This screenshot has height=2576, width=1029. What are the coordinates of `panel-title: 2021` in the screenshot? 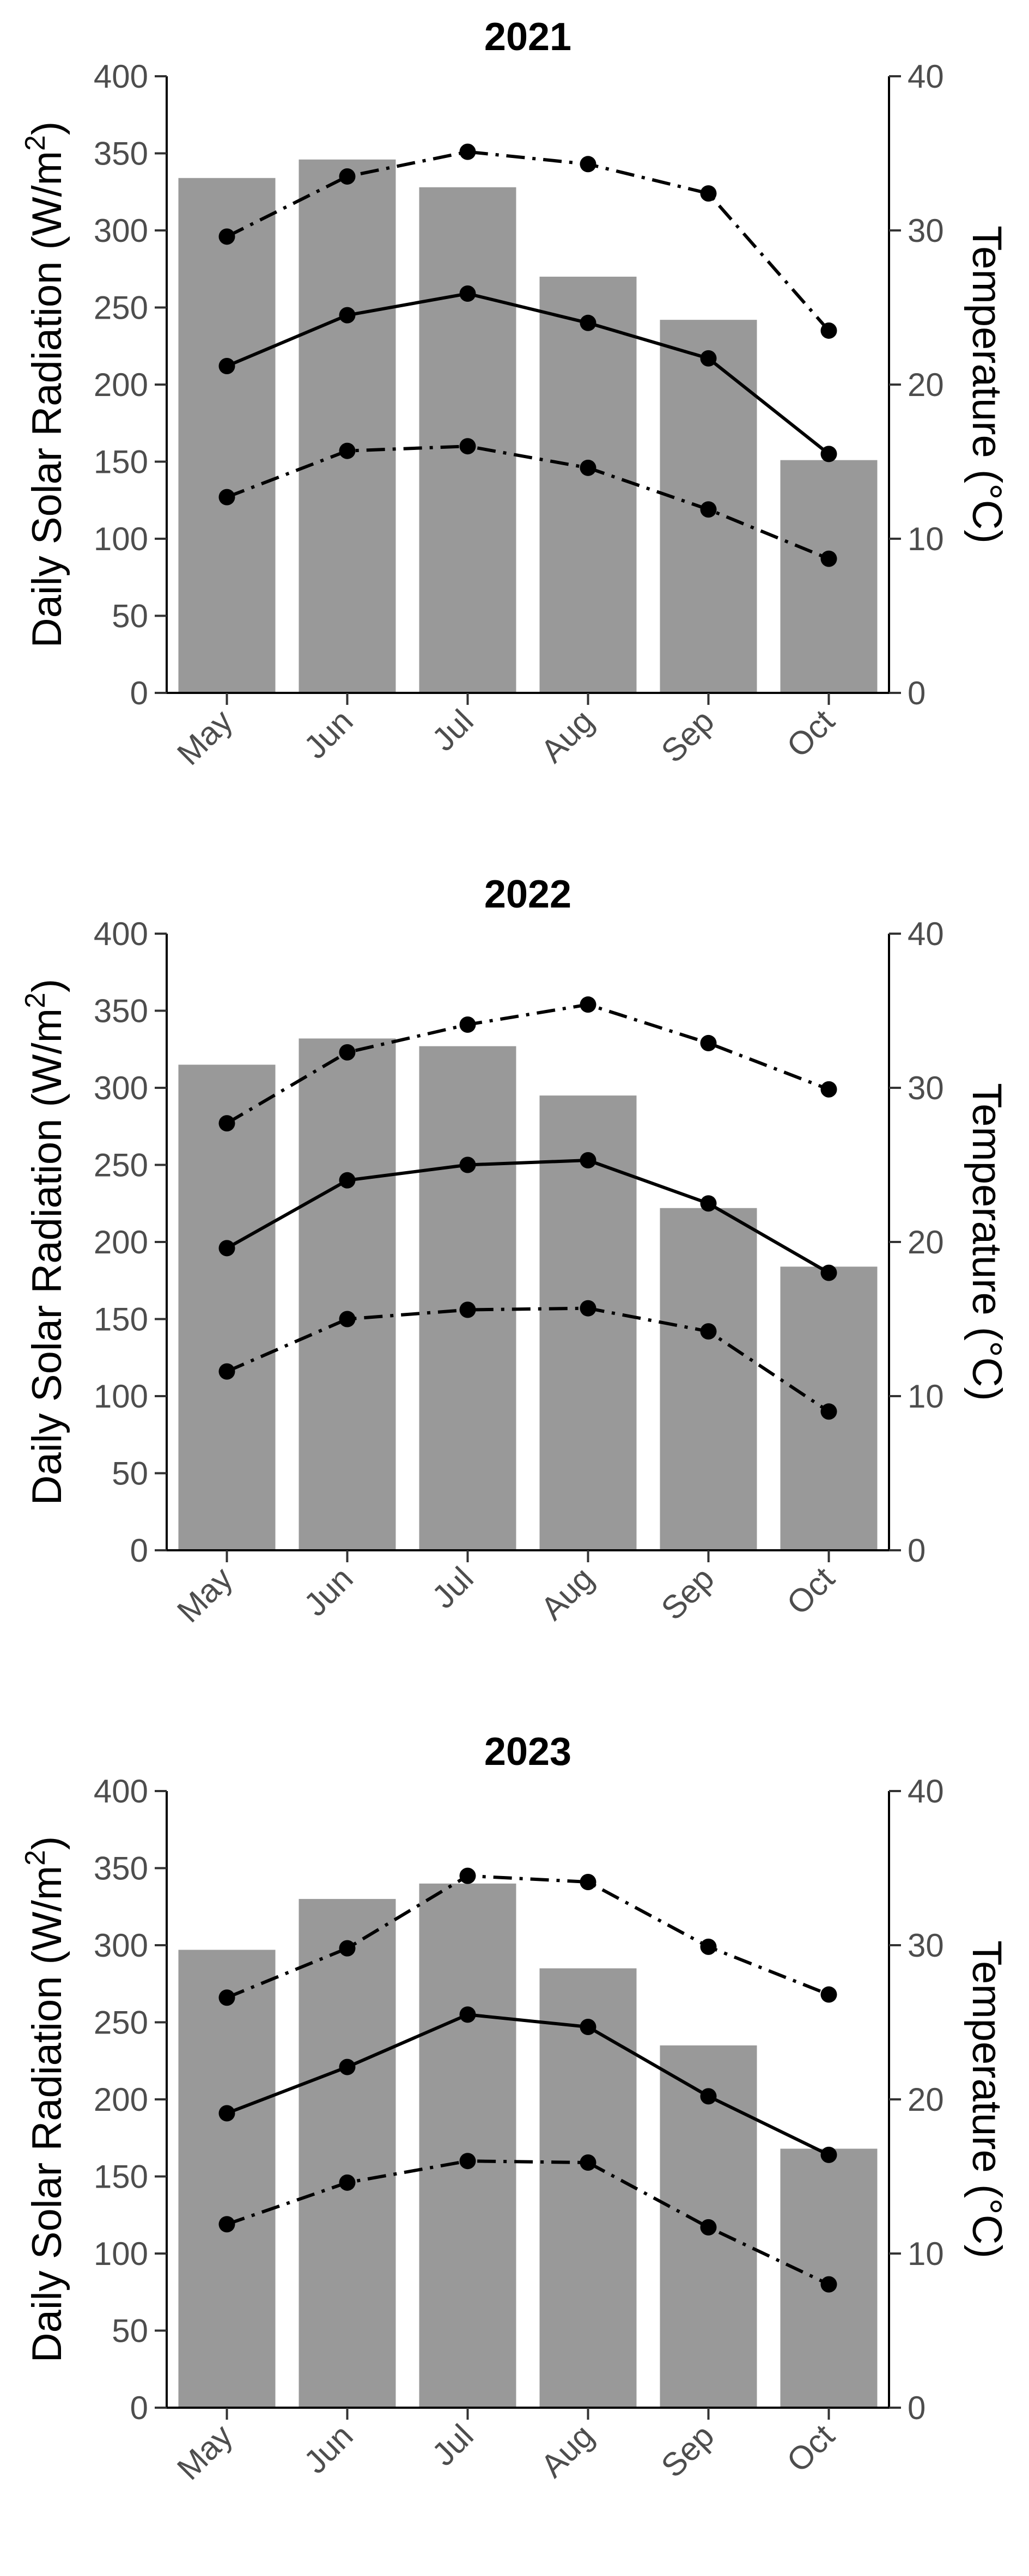 It's located at (528, 37).